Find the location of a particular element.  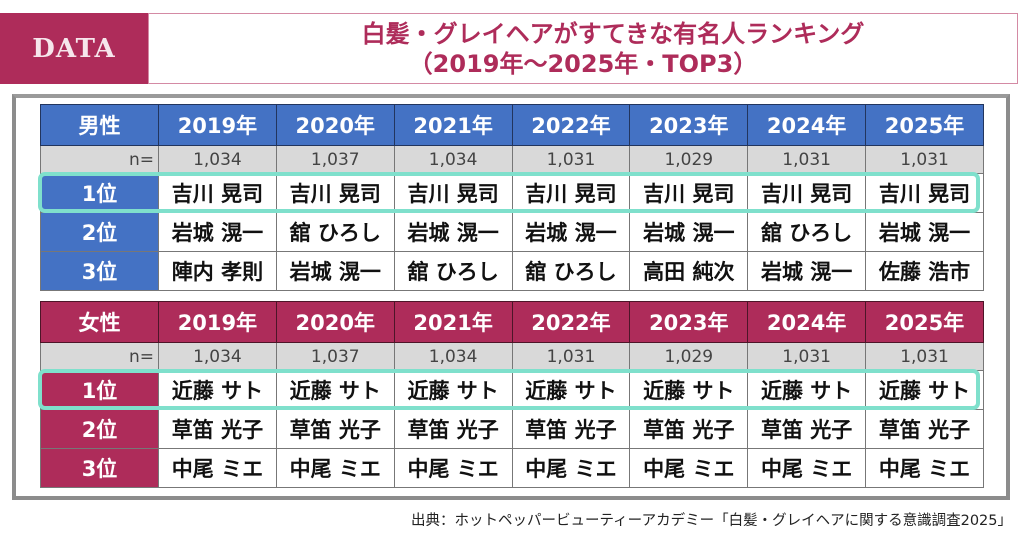

title-line-1: 白髪・グレイヘアがすてきな有名人ランキング is located at coordinates (613, 33).